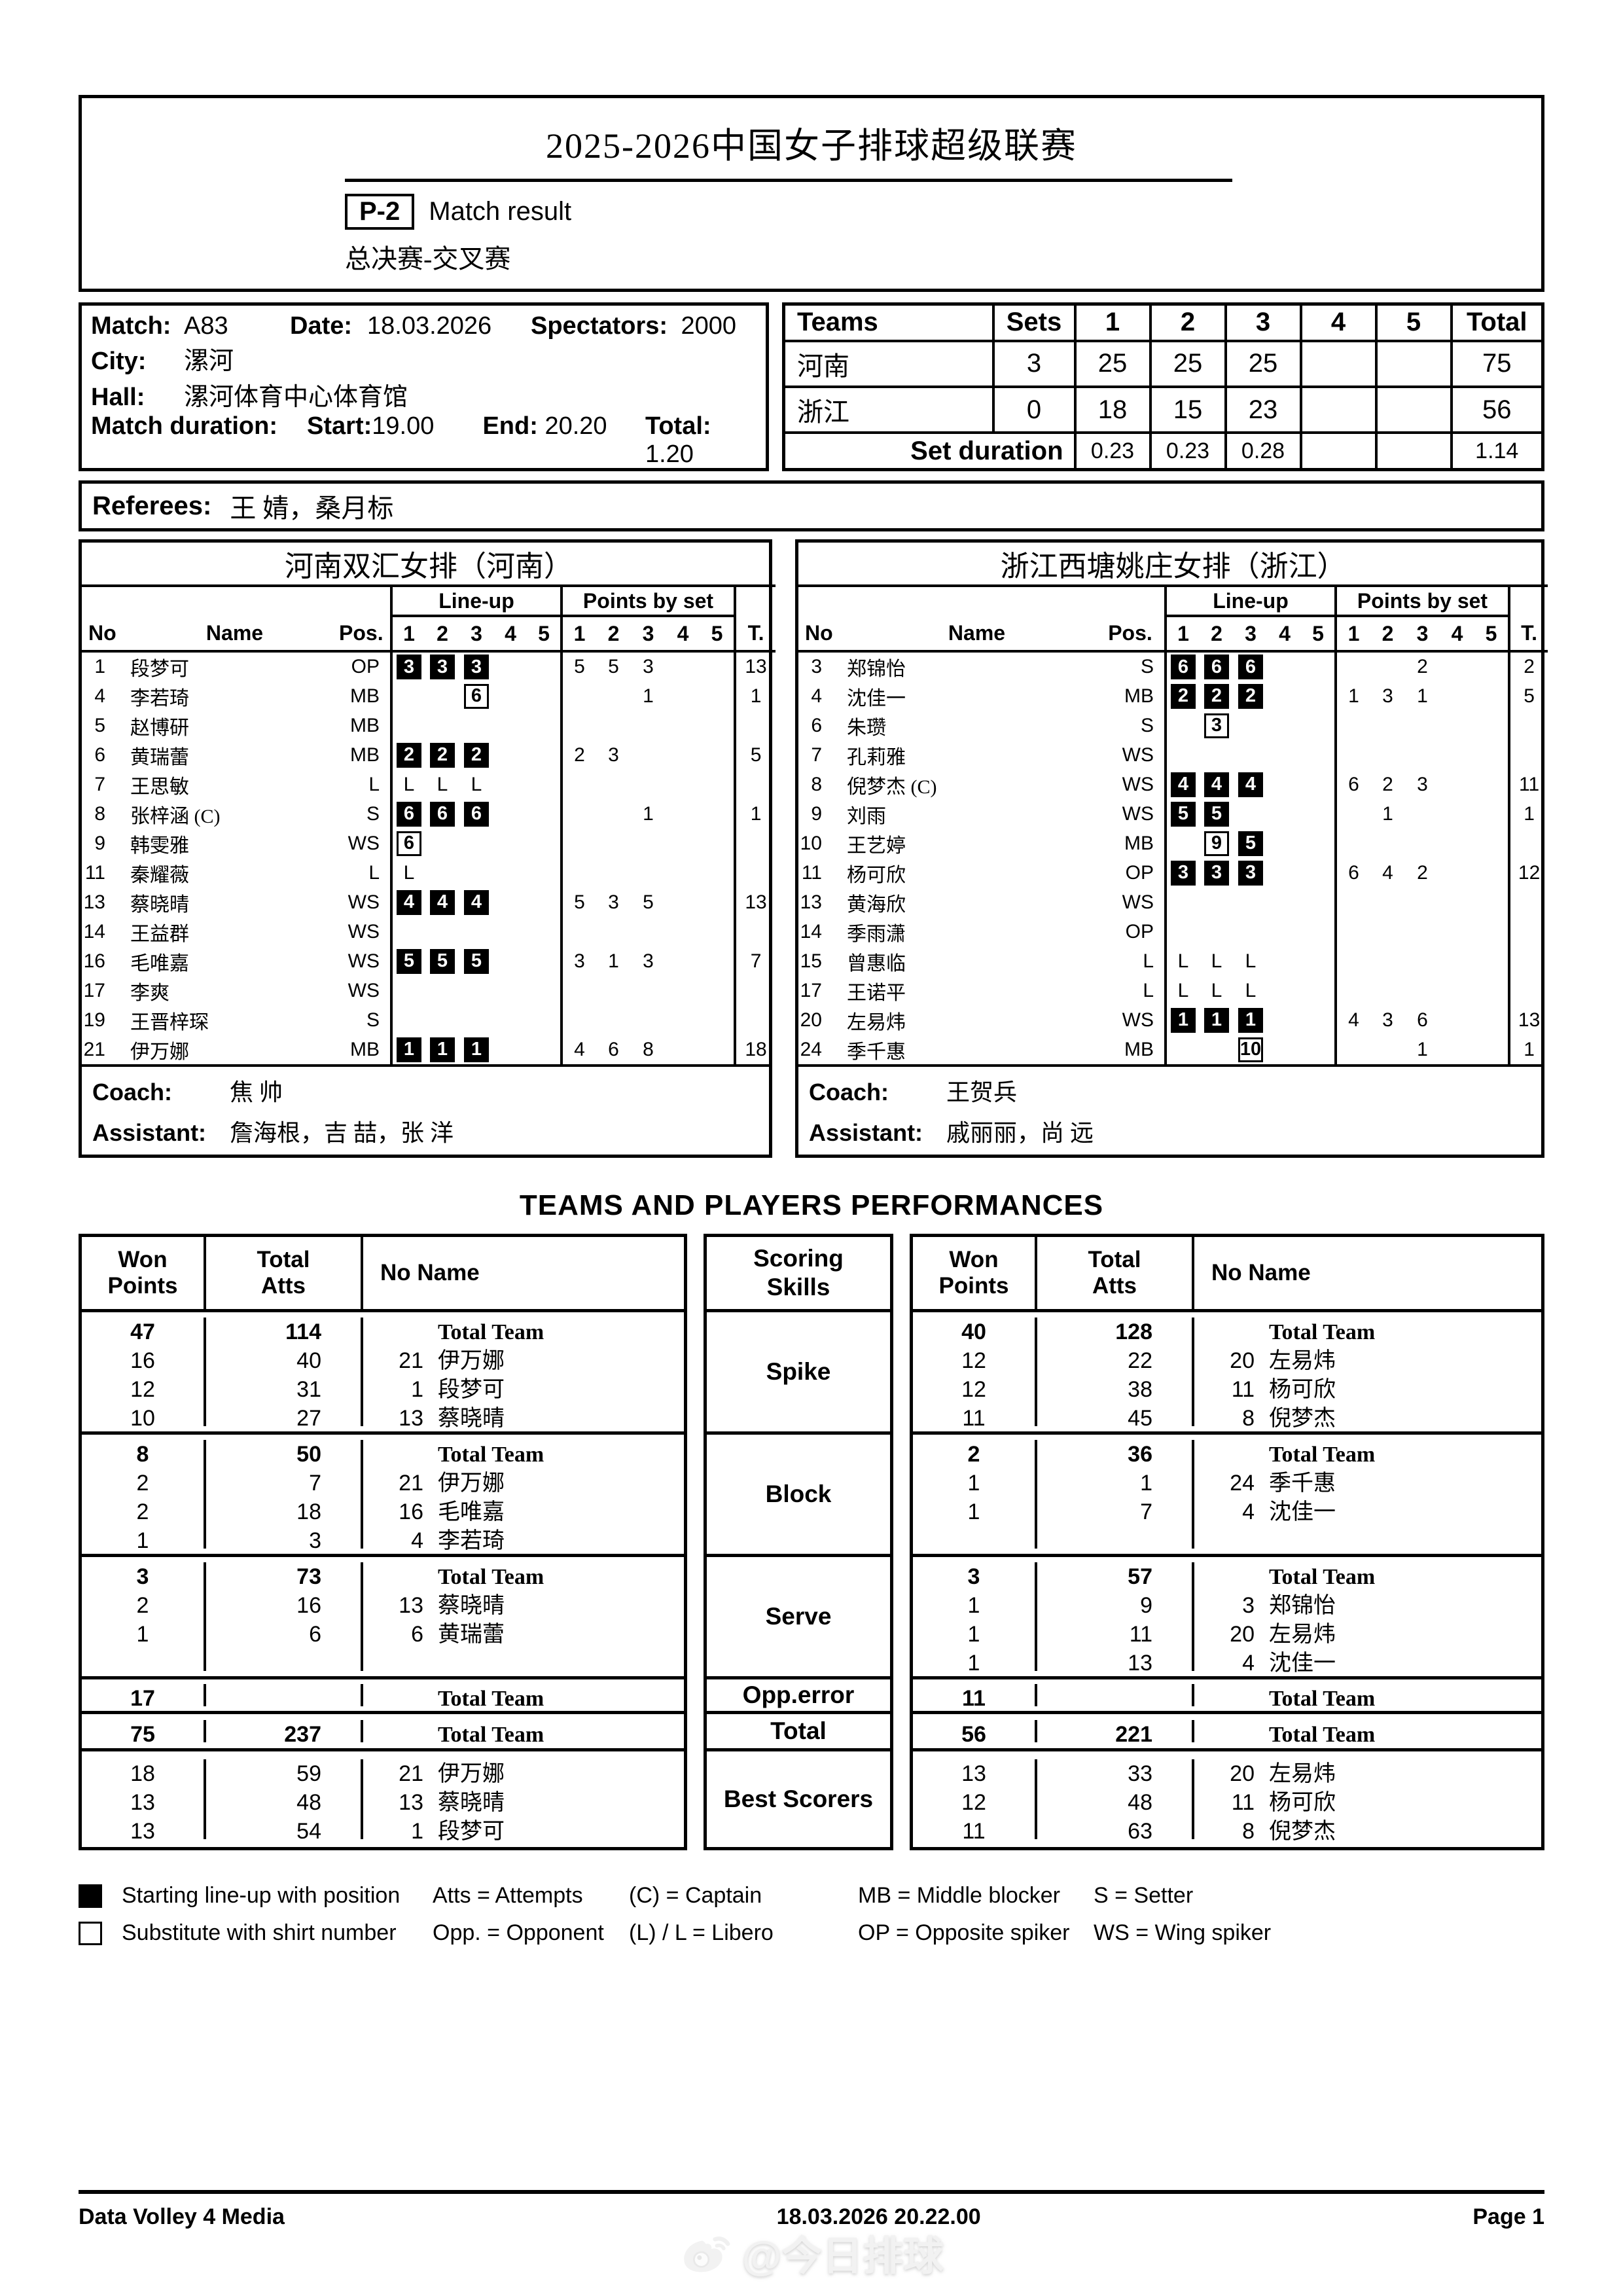 The image size is (1623, 2296). What do you see at coordinates (206, 326) in the screenshot?
I see `match-value: A83` at bounding box center [206, 326].